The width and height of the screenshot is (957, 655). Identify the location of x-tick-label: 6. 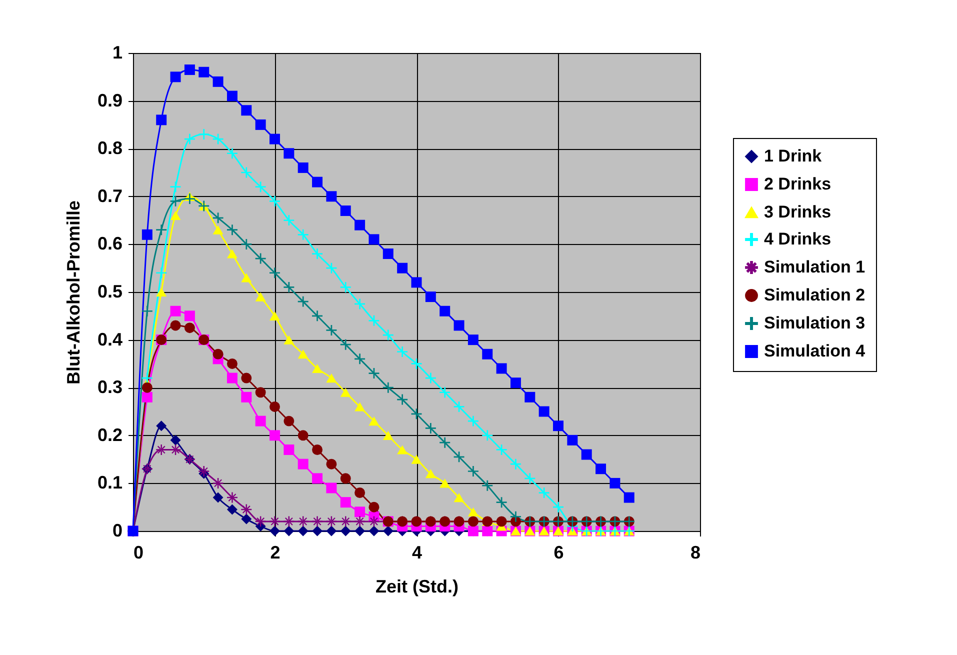
(559, 552).